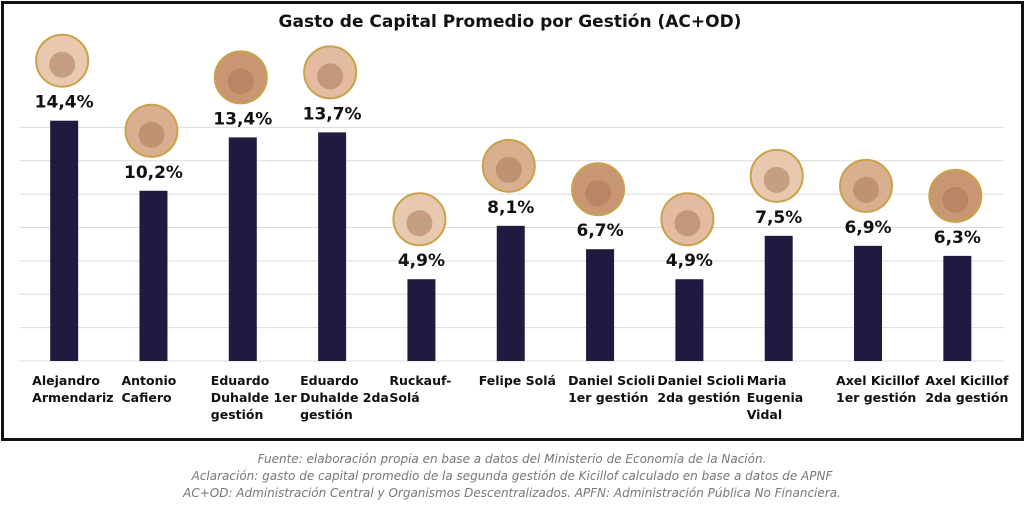  Describe the element at coordinates (253, 397) in the screenshot. I see `x-tick-label: Eduardo Duhalde 1er gestión` at that location.